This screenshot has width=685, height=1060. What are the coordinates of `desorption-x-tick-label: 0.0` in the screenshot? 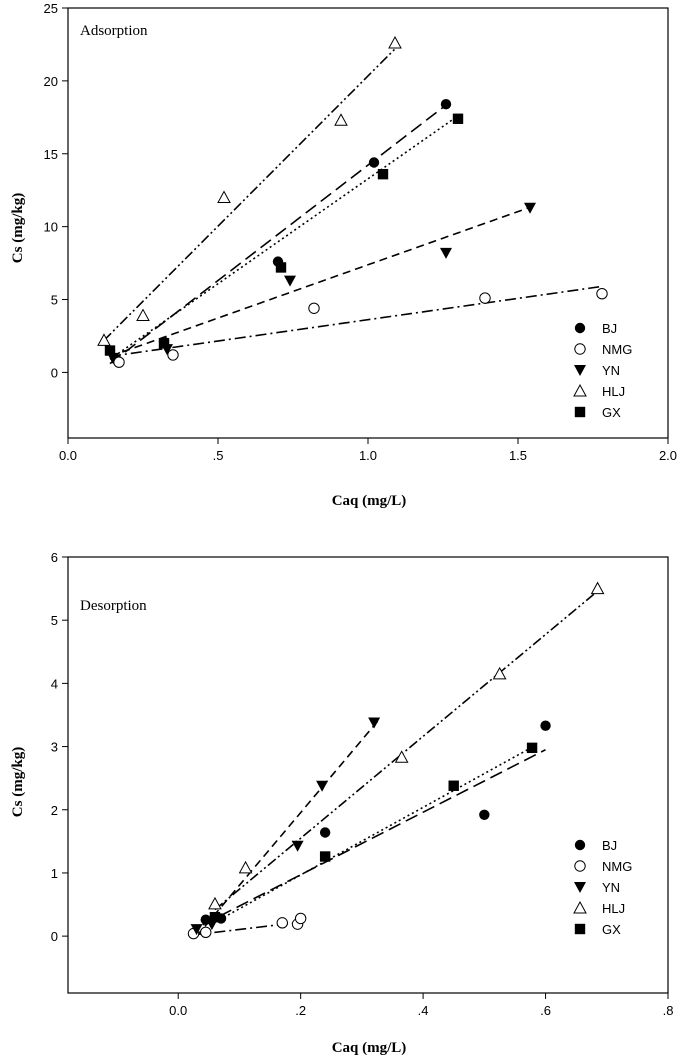 It's located at (178, 1010).